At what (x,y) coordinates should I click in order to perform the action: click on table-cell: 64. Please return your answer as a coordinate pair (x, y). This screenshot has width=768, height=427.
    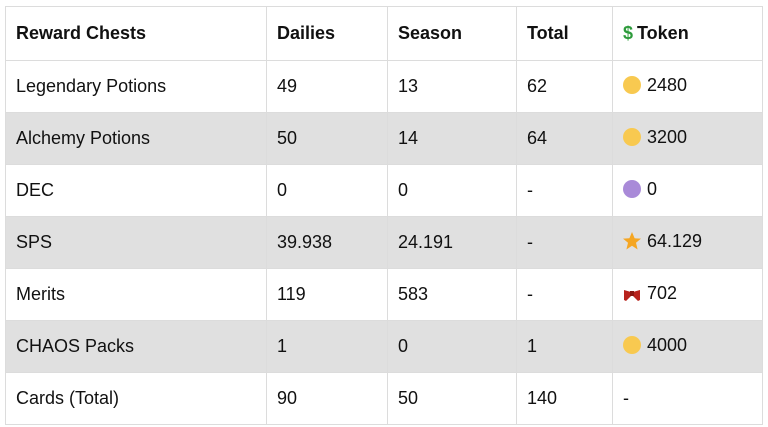
    Looking at the image, I should click on (564, 138).